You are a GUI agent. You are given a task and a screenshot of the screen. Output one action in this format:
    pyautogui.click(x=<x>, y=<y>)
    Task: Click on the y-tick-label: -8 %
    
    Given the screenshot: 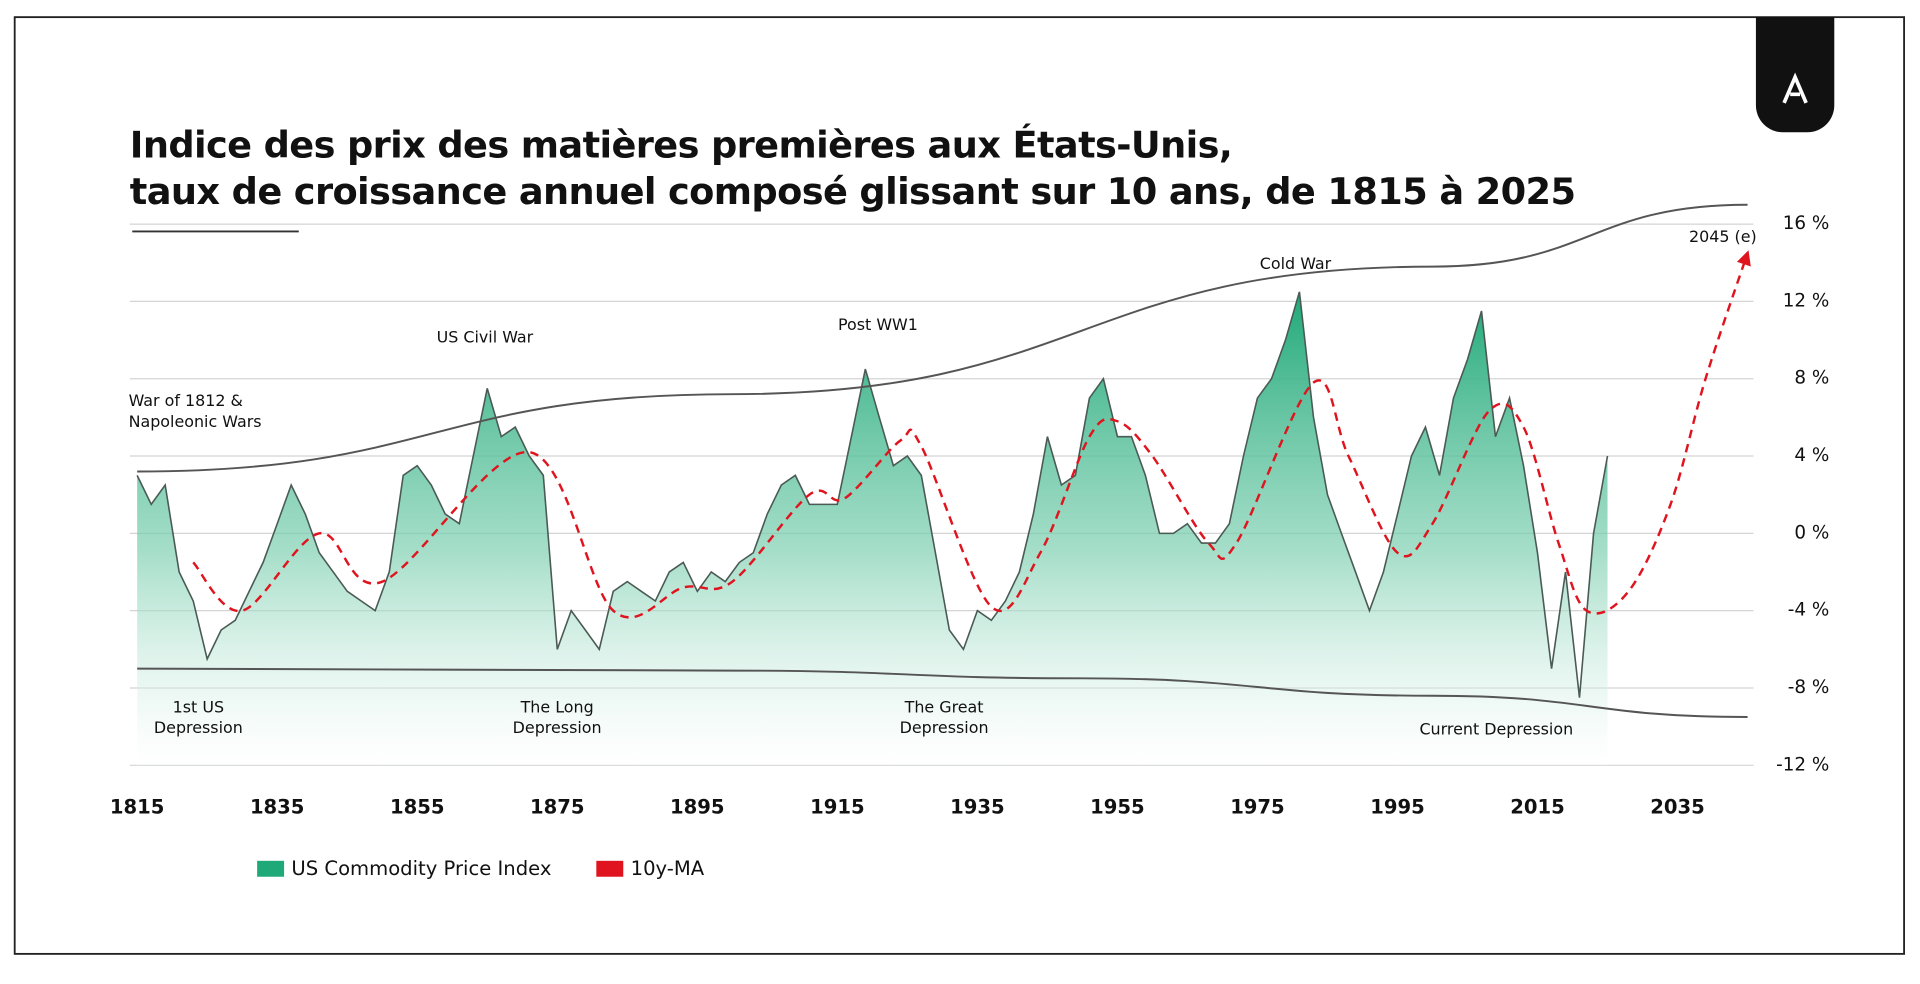 What is the action you would take?
    pyautogui.click(x=1809, y=687)
    